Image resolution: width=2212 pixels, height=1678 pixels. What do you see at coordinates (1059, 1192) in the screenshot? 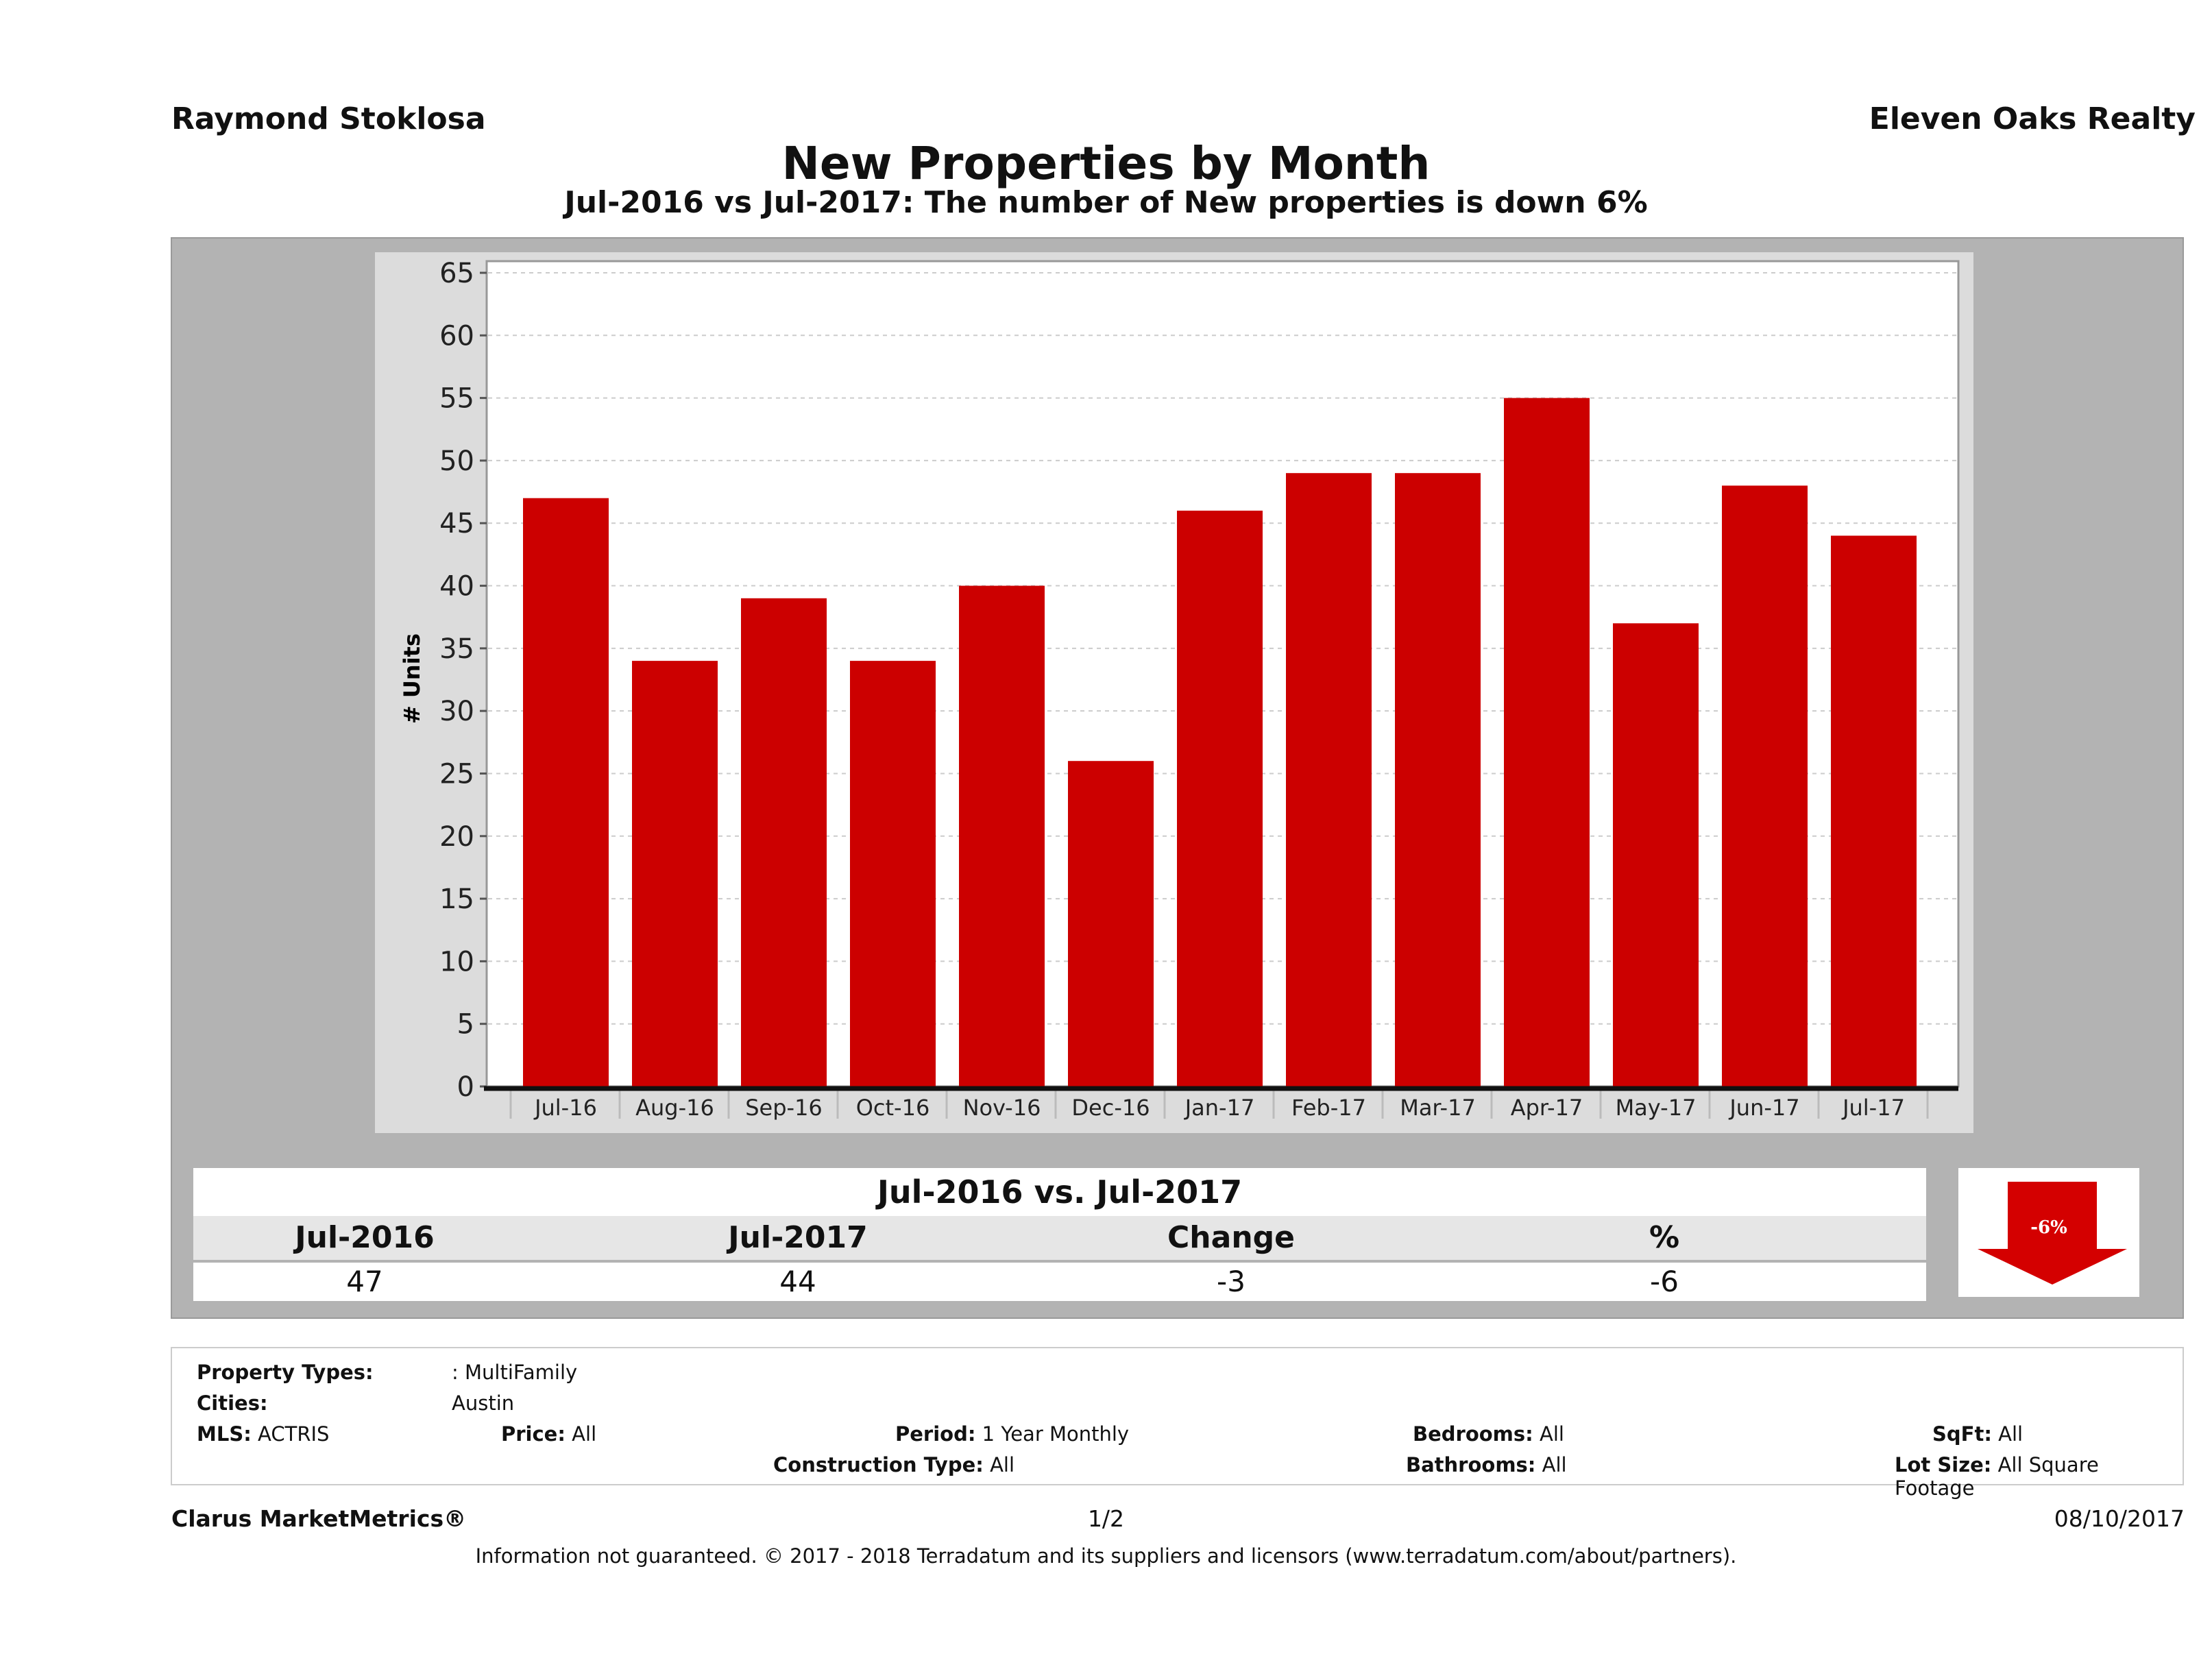
I see `summary-title: Jul-2016 vs. Jul-2017` at bounding box center [1059, 1192].